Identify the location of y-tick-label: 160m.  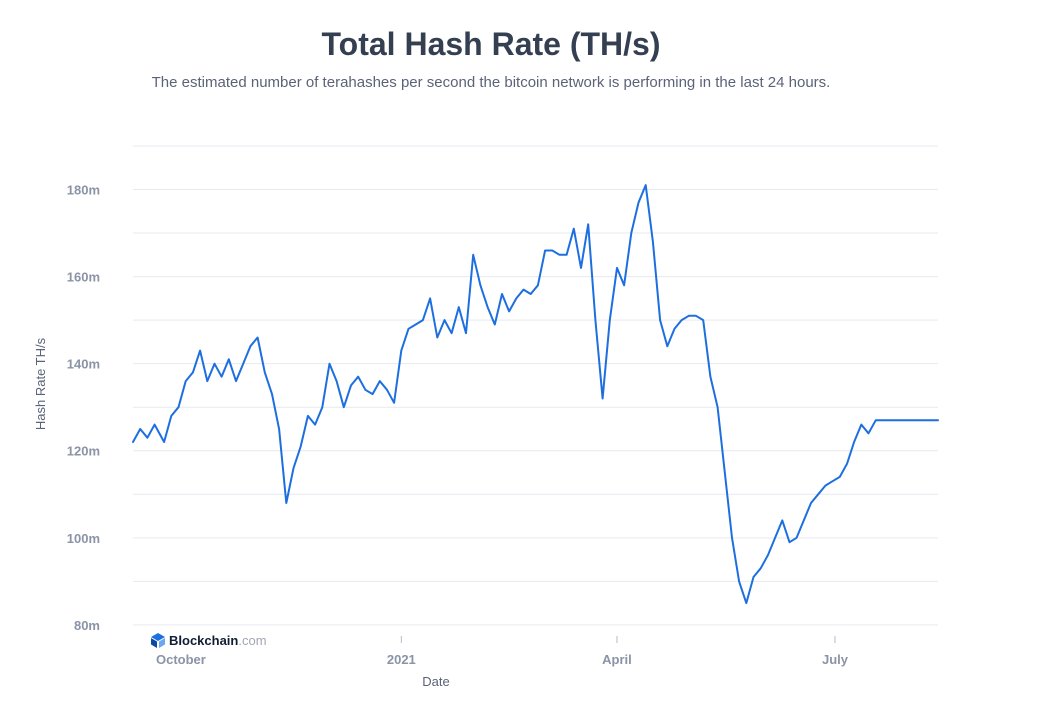
(83, 277).